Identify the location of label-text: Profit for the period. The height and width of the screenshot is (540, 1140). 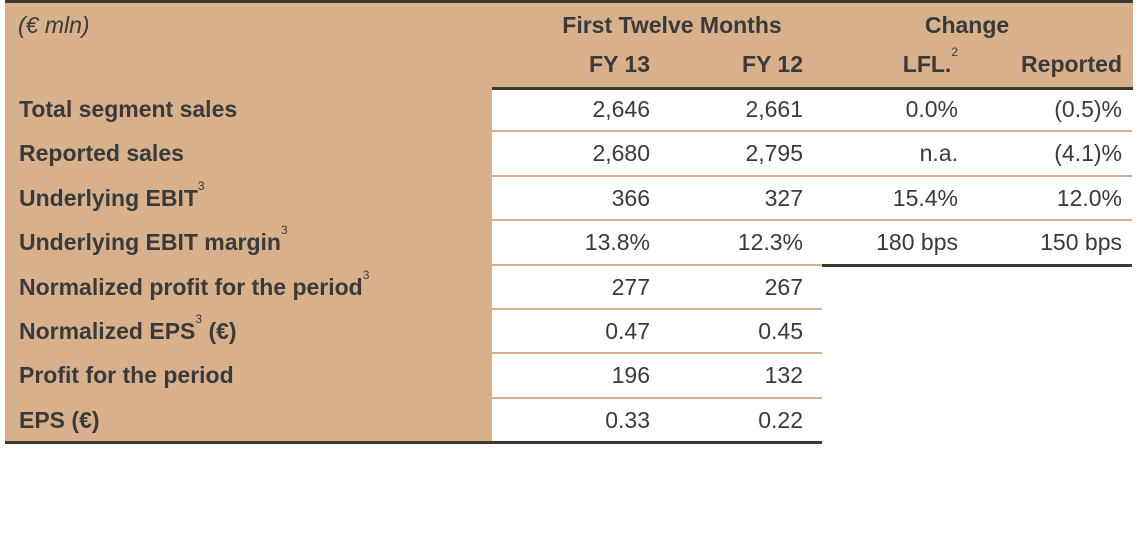
(126, 375).